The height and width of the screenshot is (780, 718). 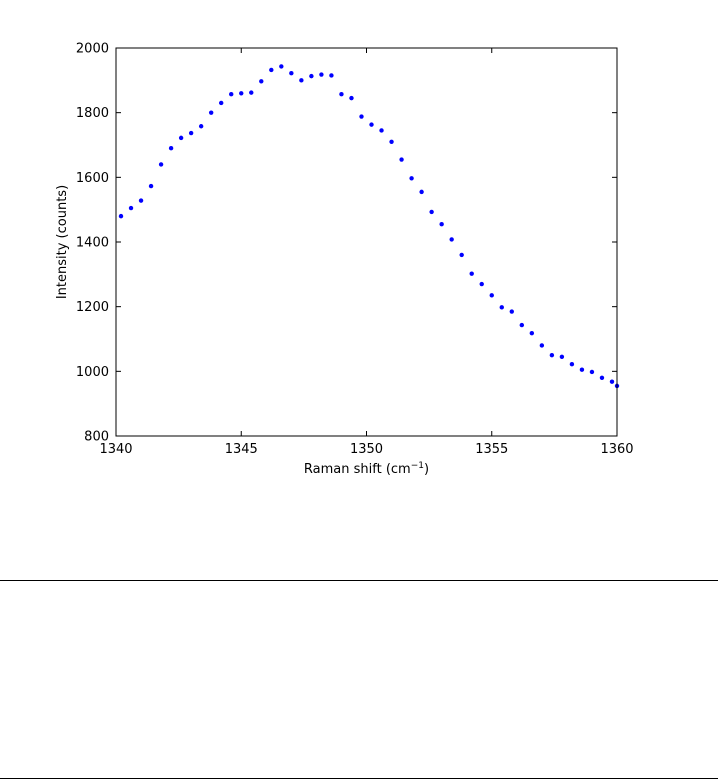 What do you see at coordinates (616, 449) in the screenshot?
I see `x-tick-label: 1360` at bounding box center [616, 449].